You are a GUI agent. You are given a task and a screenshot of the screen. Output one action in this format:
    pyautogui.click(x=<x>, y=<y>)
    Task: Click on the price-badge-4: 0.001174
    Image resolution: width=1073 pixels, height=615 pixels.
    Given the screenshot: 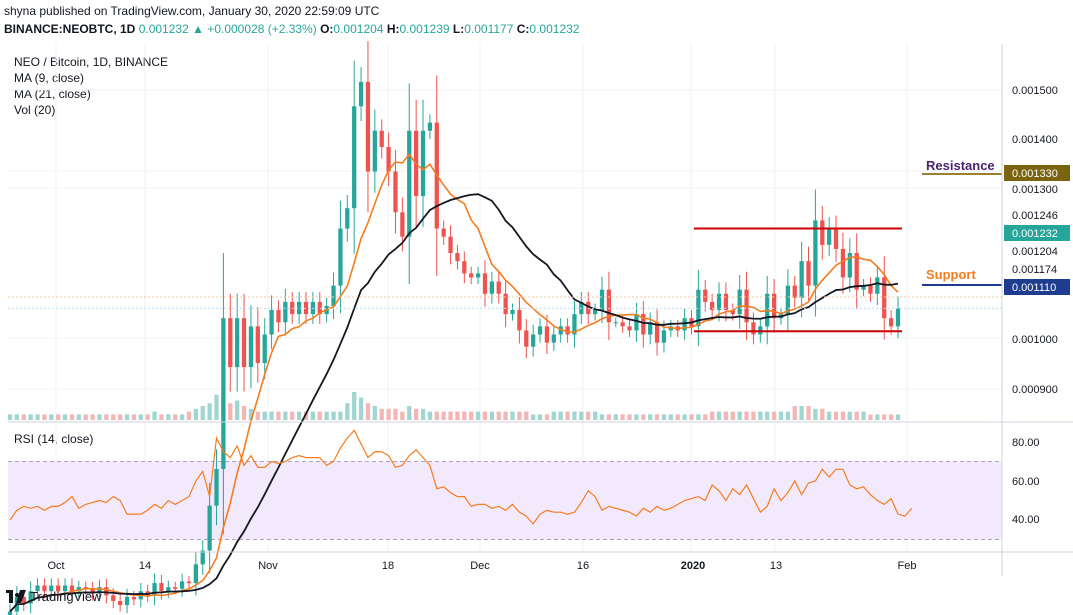 What is the action you would take?
    pyautogui.click(x=1034, y=270)
    